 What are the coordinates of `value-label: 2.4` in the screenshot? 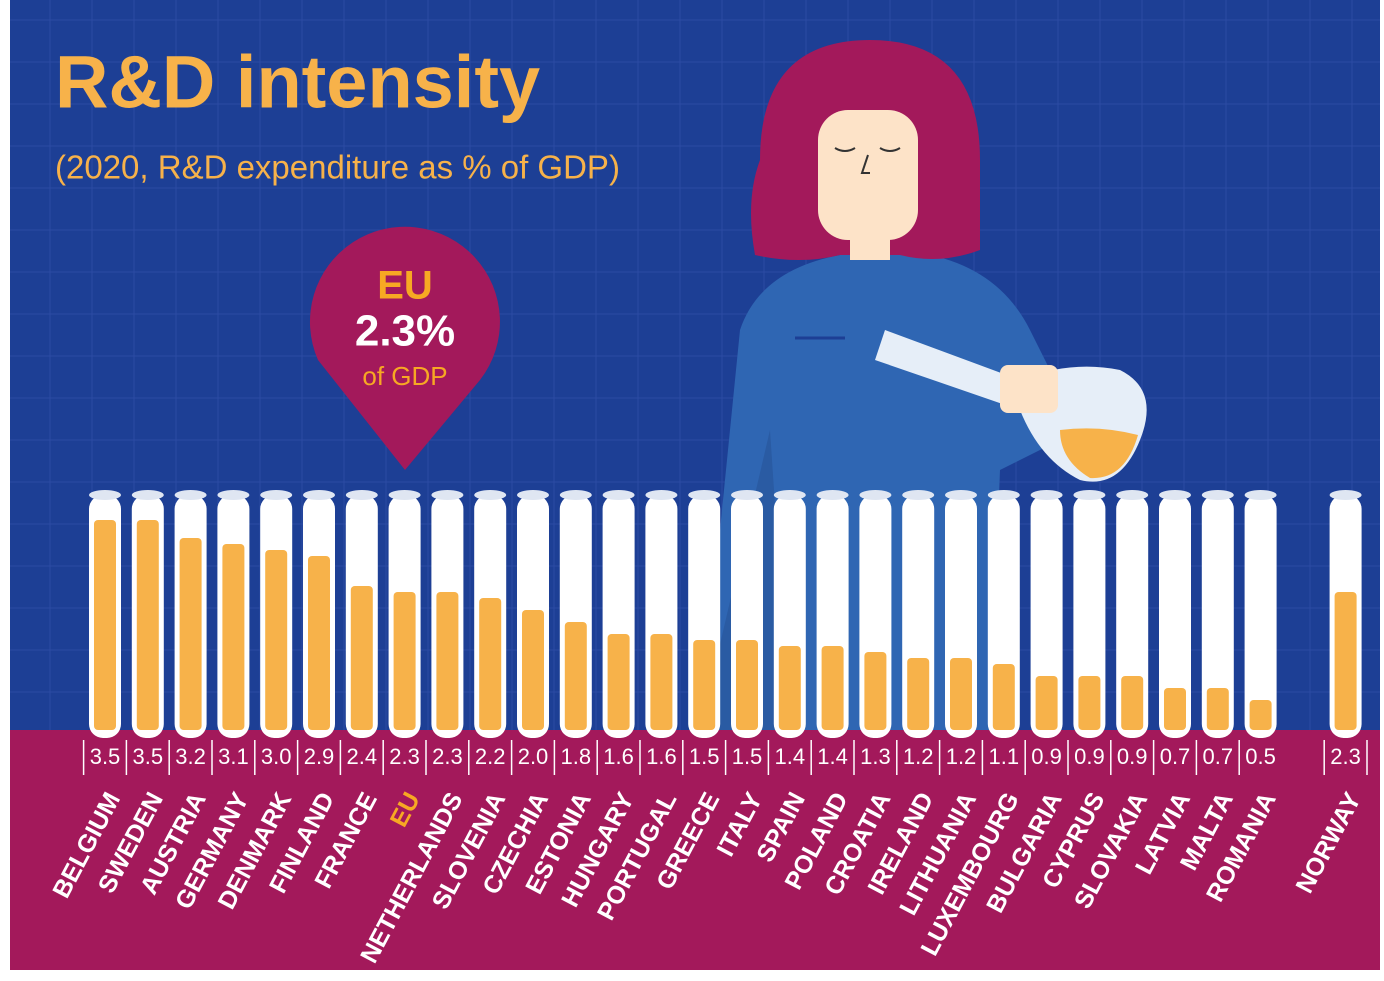 It's located at (362, 756).